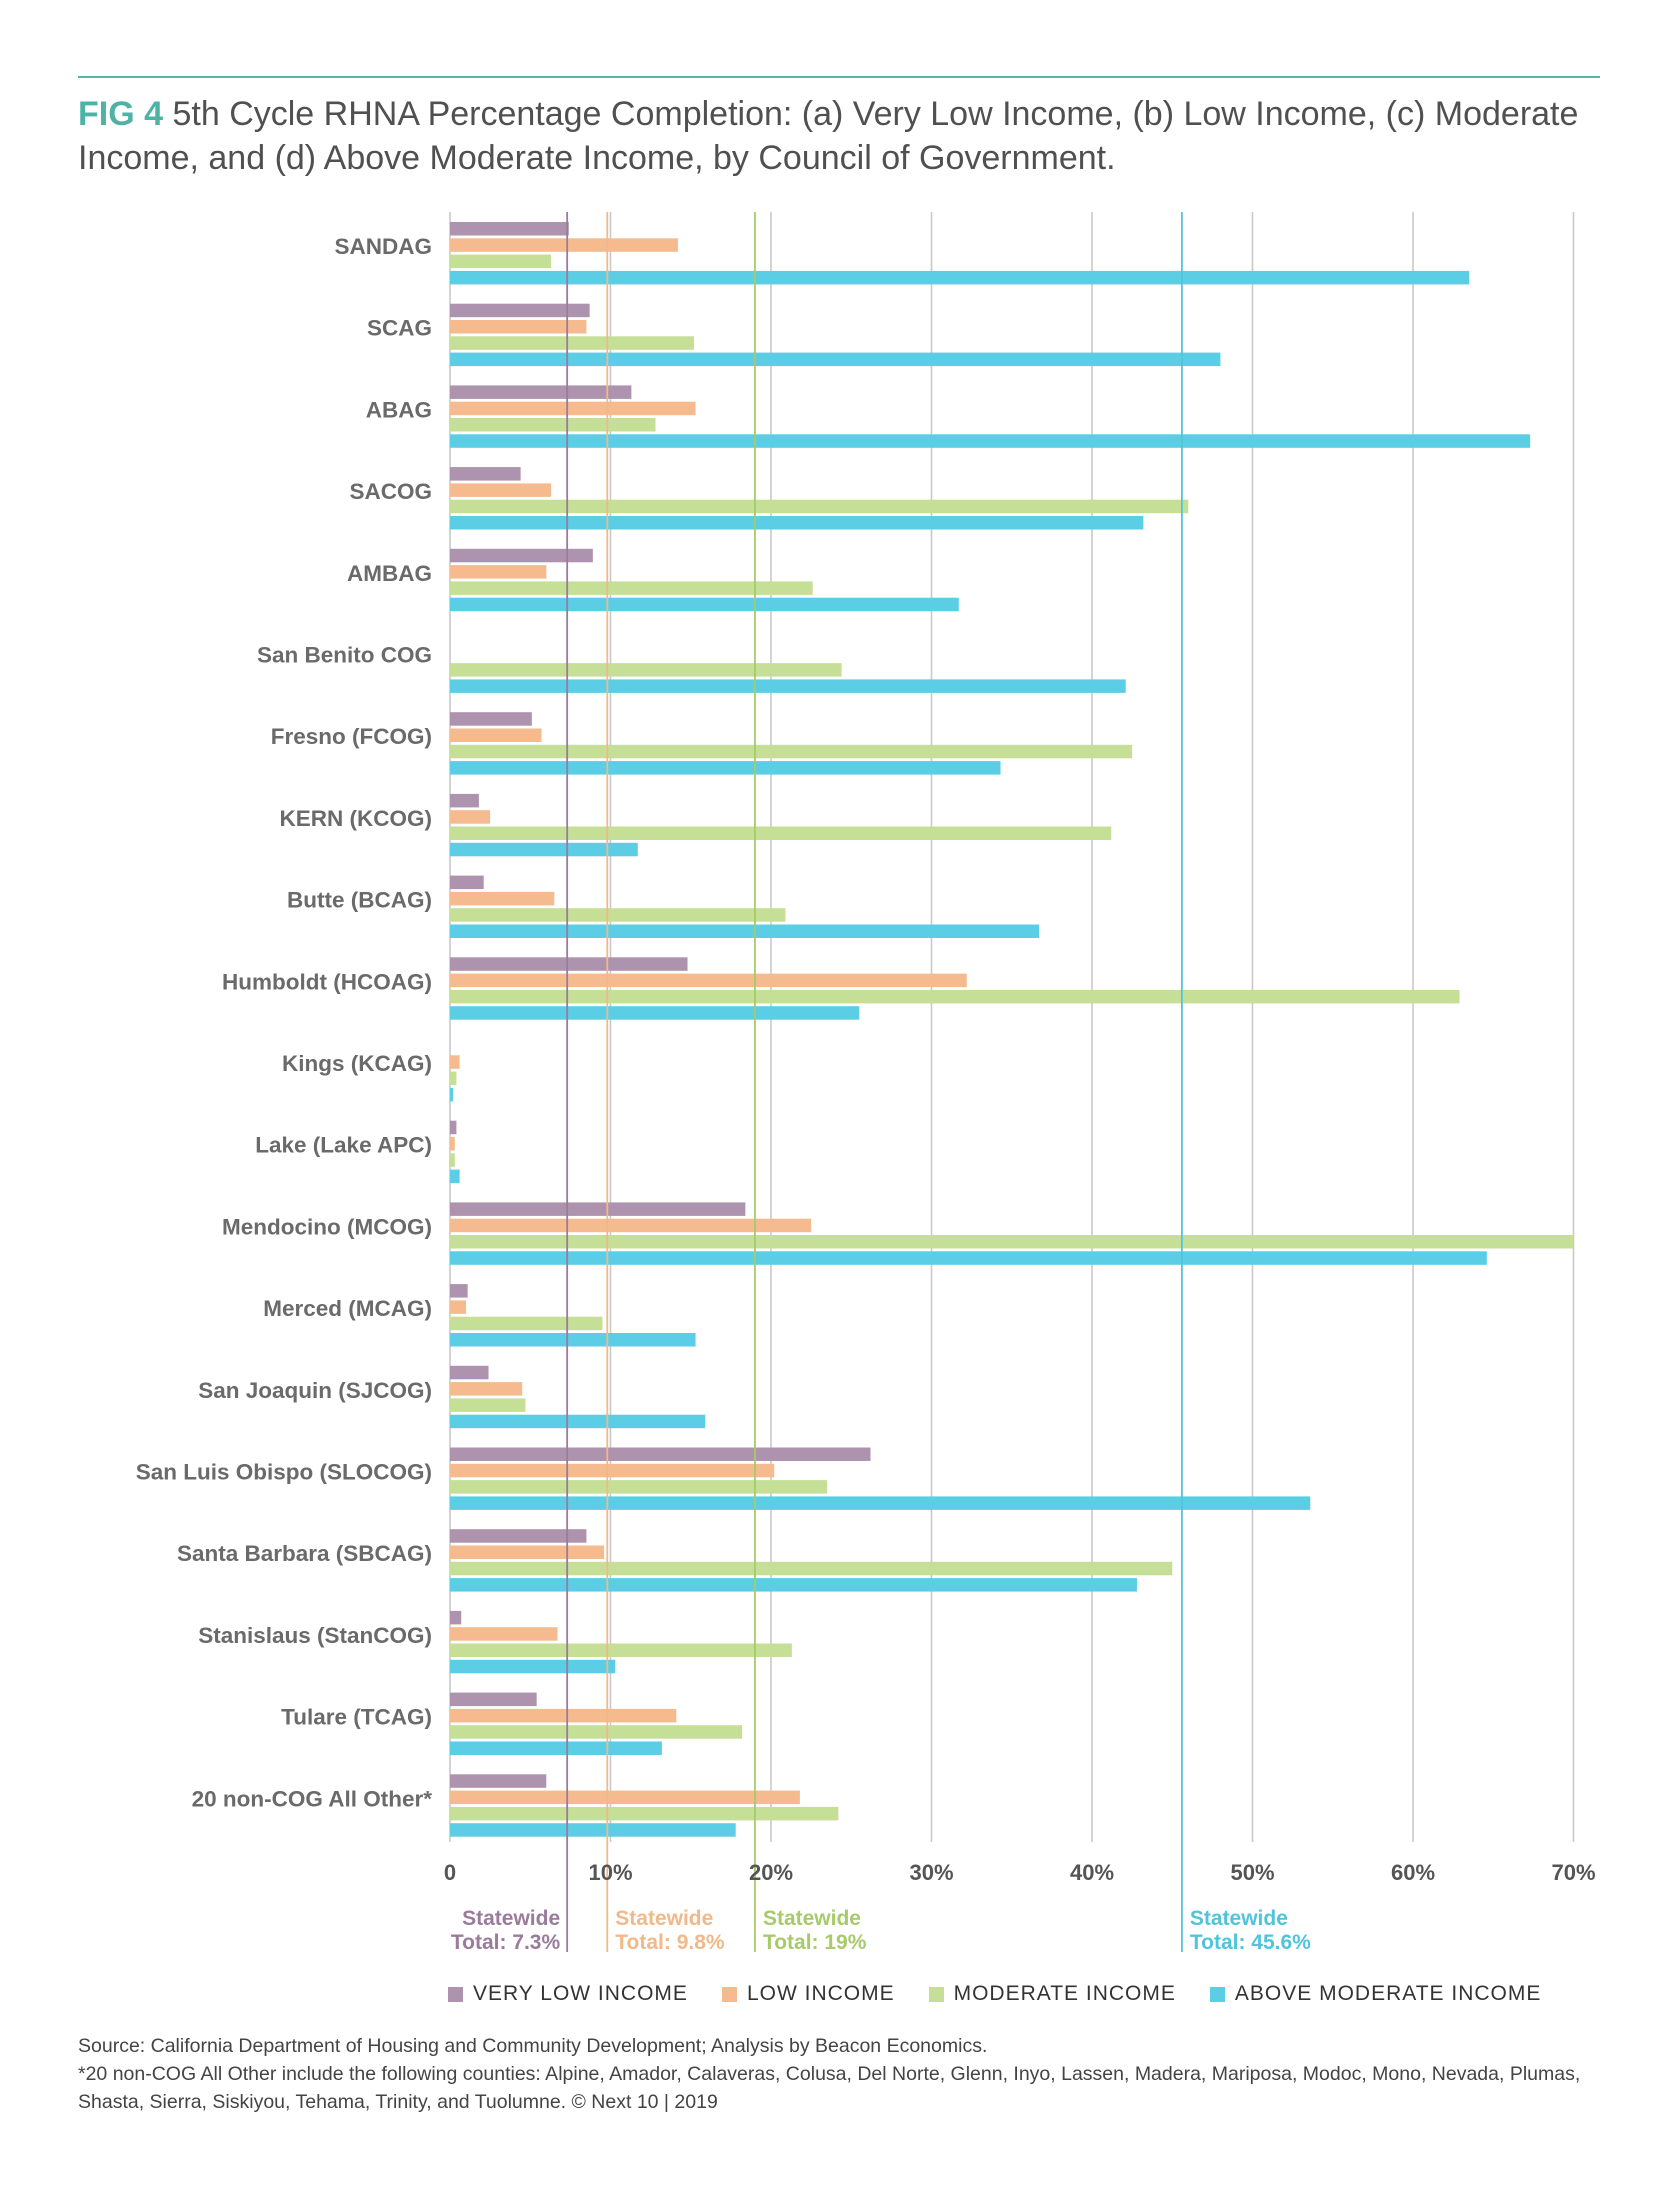 This screenshot has width=1680, height=2185. I want to click on bar-low-income-kings-kcag, so click(455, 1062).